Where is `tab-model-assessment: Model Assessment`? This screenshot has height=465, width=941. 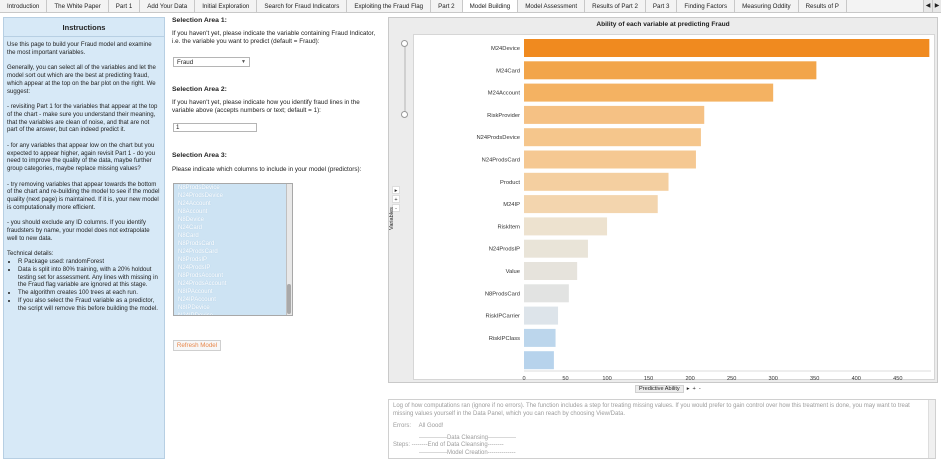 tab-model-assessment: Model Assessment is located at coordinates (552, 6).